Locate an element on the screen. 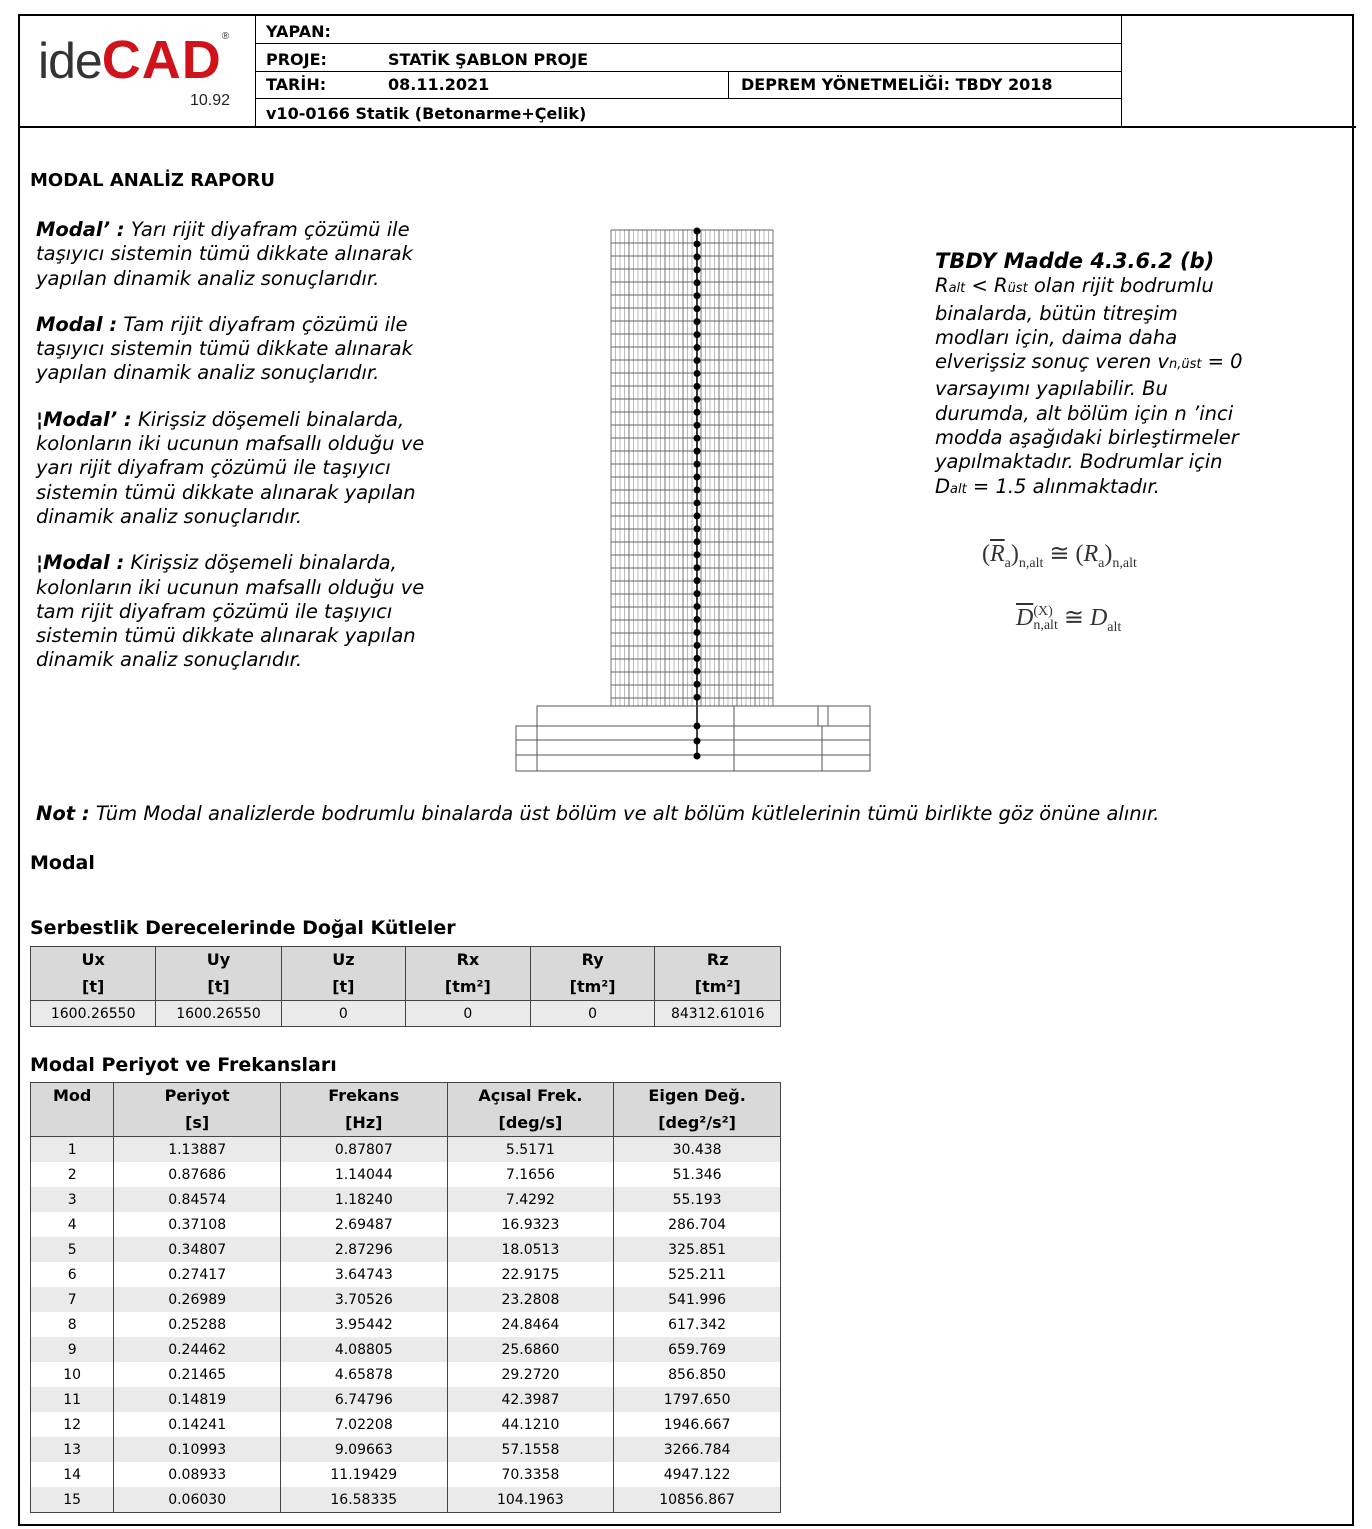 This screenshot has height=1529, width=1372. table-cell: 0.34807 is located at coordinates (197, 1249).